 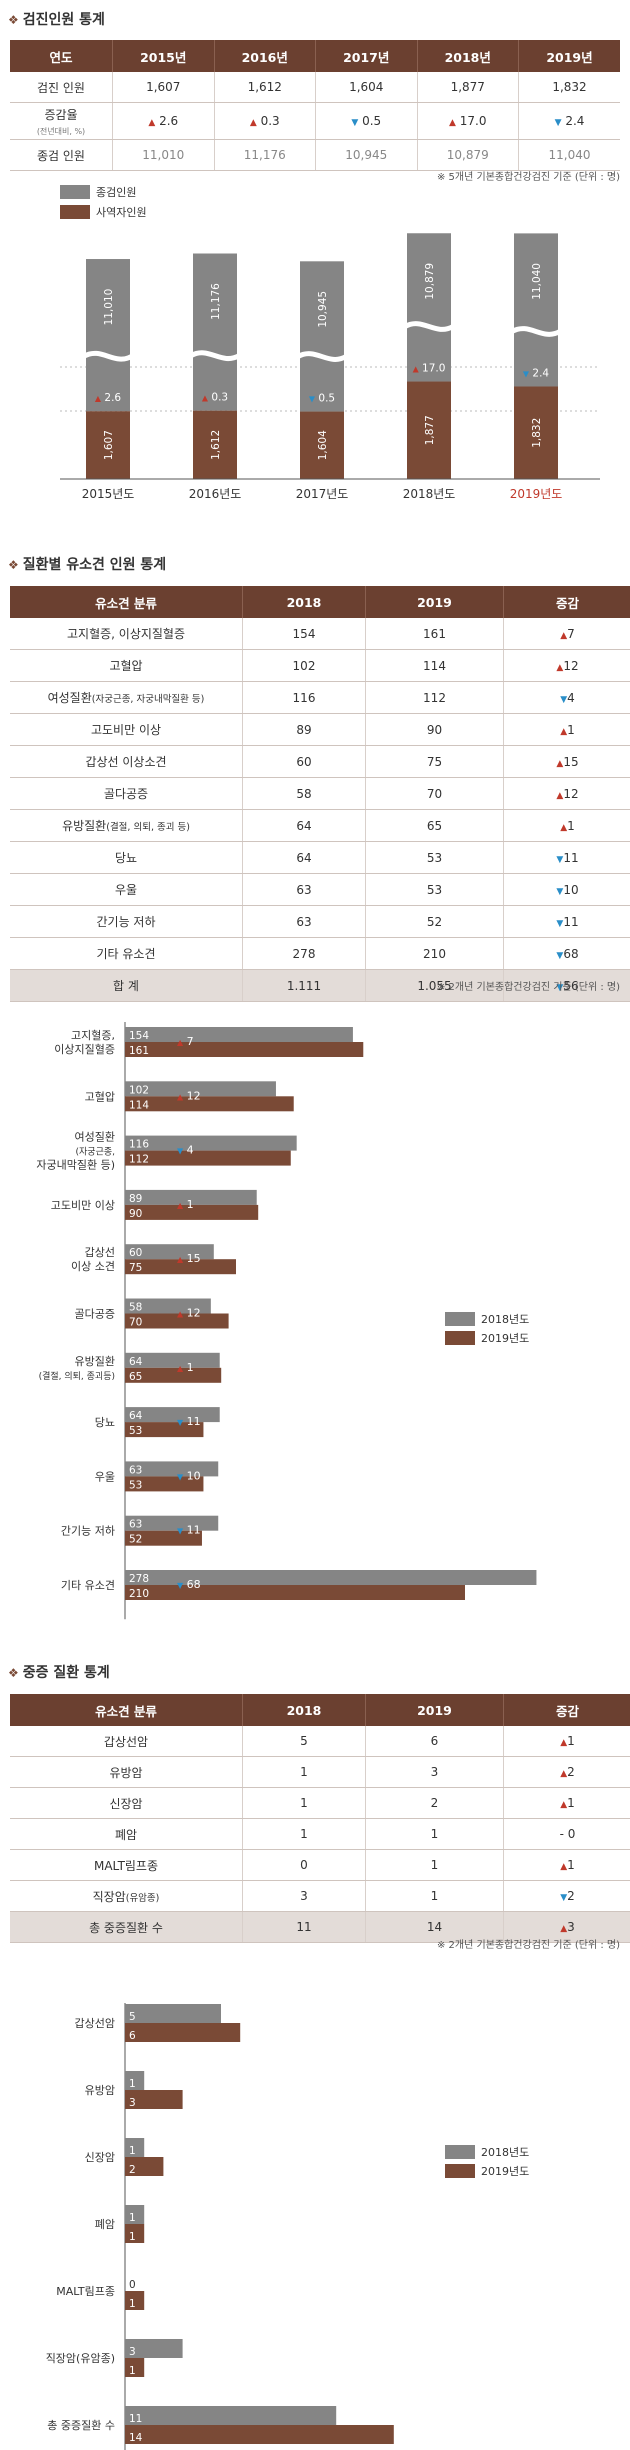 I want to click on value-label: 1,604, so click(x=323, y=445).